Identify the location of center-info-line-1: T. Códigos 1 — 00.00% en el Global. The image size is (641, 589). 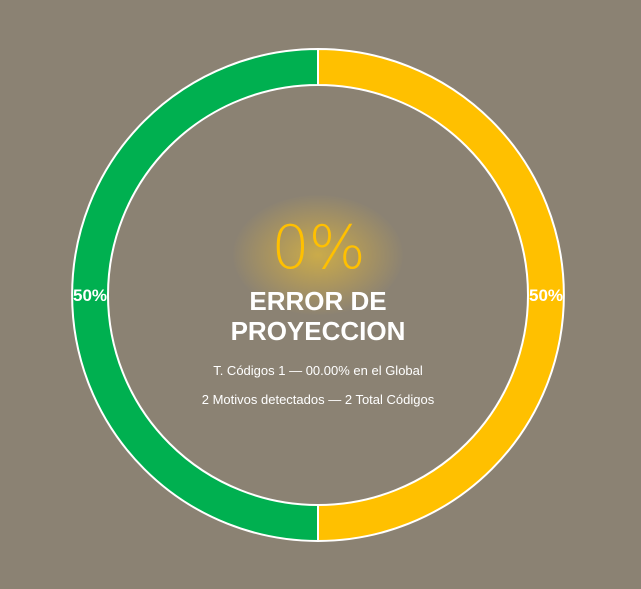
(318, 370).